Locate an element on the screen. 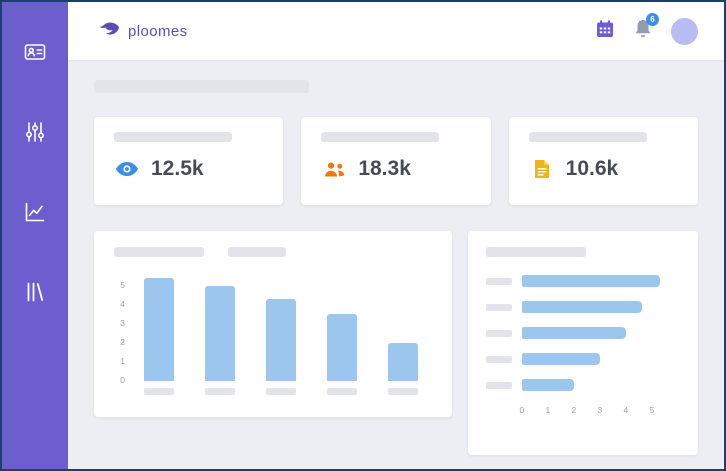 This screenshot has width=726, height=471. x-axis-tick: 3 is located at coordinates (600, 410).